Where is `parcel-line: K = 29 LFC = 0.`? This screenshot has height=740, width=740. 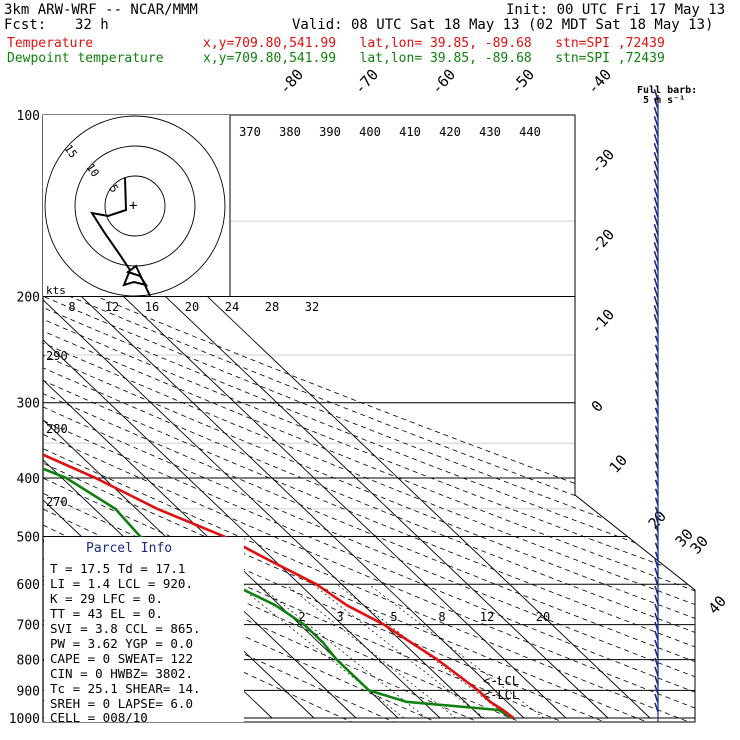 parcel-line: K = 29 LFC = 0. is located at coordinates (106, 598).